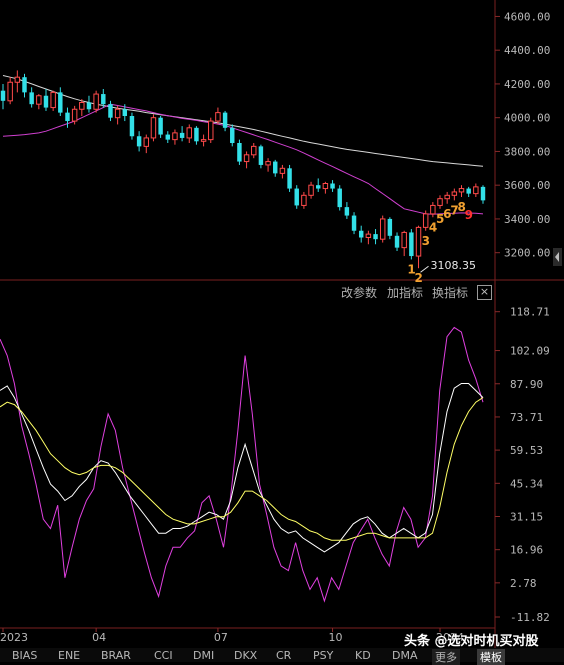 The width and height of the screenshot is (564, 665). I want to click on indicator-tab: PSY, so click(323, 655).